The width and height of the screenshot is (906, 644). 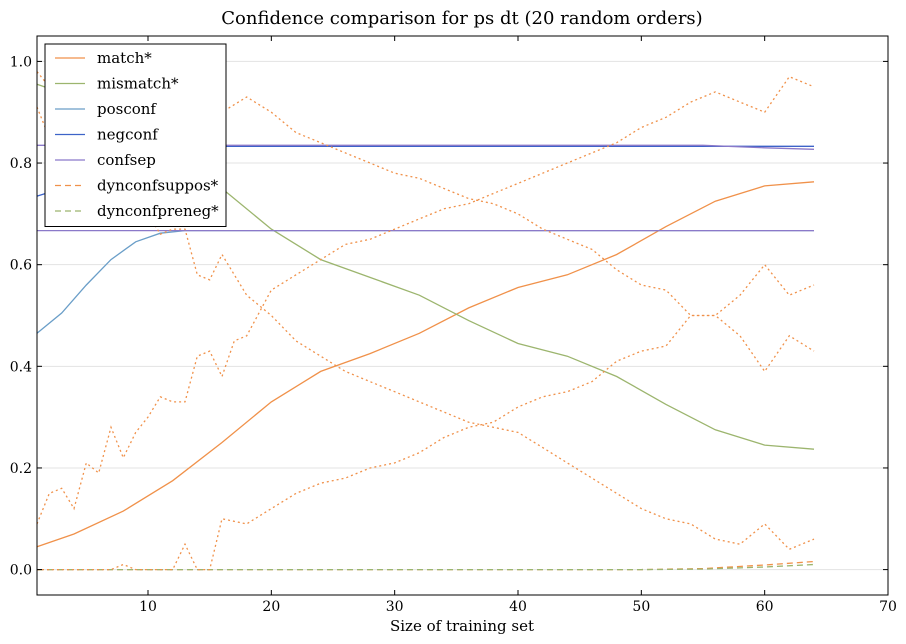 What do you see at coordinates (271, 607) in the screenshot?
I see `x-tick-label: 20` at bounding box center [271, 607].